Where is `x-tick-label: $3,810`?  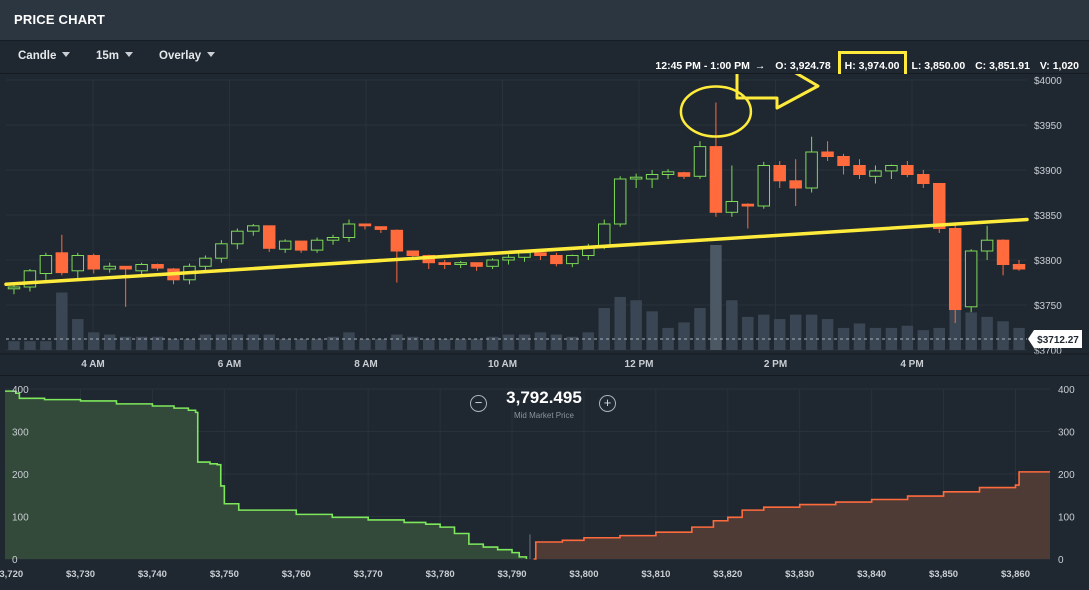
x-tick-label: $3,810 is located at coordinates (655, 574).